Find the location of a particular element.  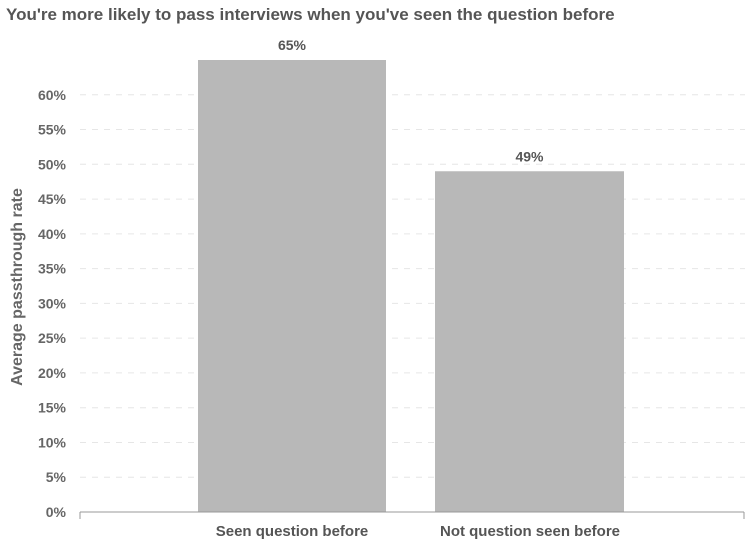

y-tick-label: 55% is located at coordinates (52, 130).